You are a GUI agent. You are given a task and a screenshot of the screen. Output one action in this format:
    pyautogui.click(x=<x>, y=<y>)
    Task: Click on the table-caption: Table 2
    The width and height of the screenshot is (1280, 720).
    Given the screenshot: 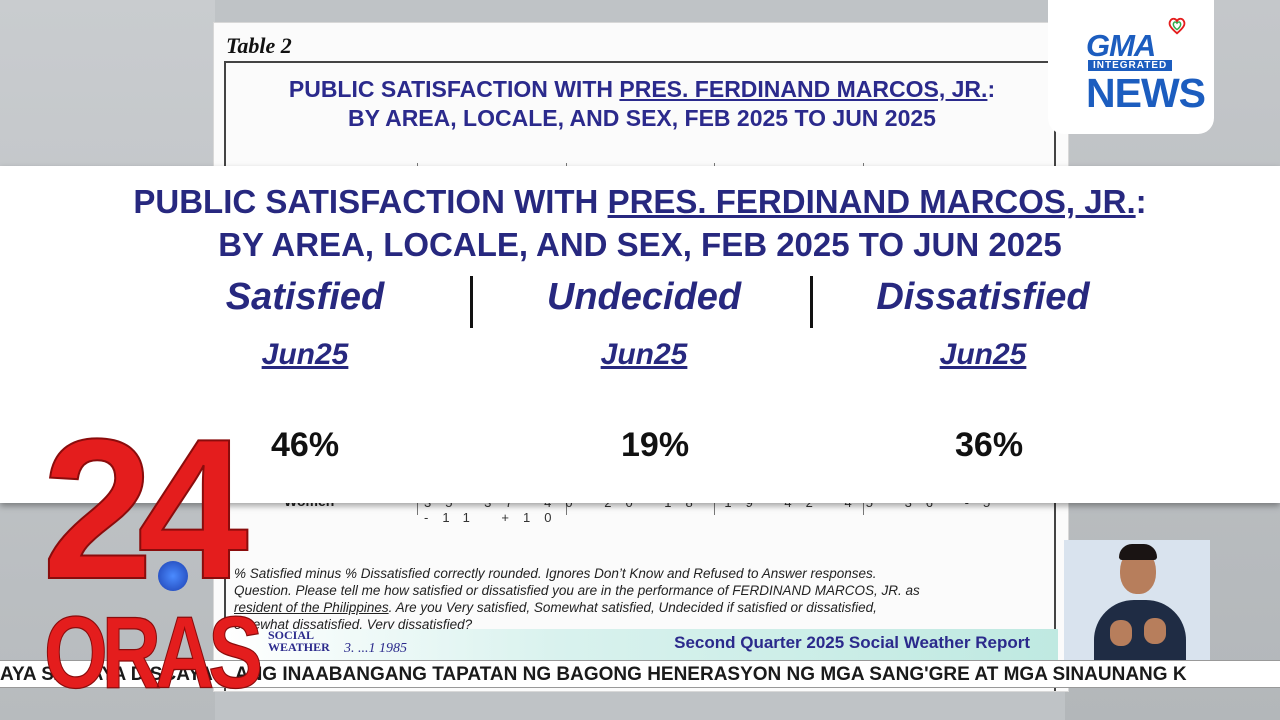 What is the action you would take?
    pyautogui.click(x=259, y=45)
    